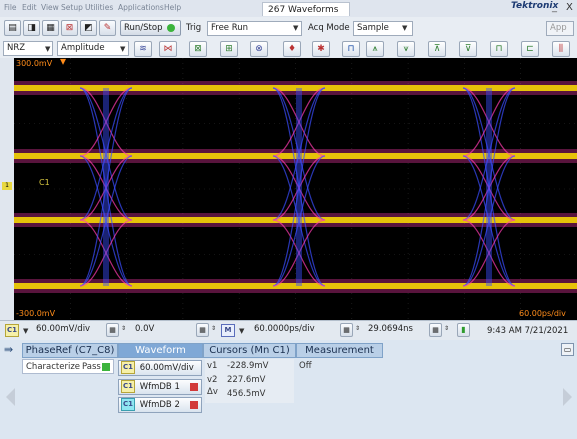 The height and width of the screenshot is (439, 577). Describe the element at coordinates (468, 49) in the screenshot. I see `undershoot-icon: ⊽` at that location.